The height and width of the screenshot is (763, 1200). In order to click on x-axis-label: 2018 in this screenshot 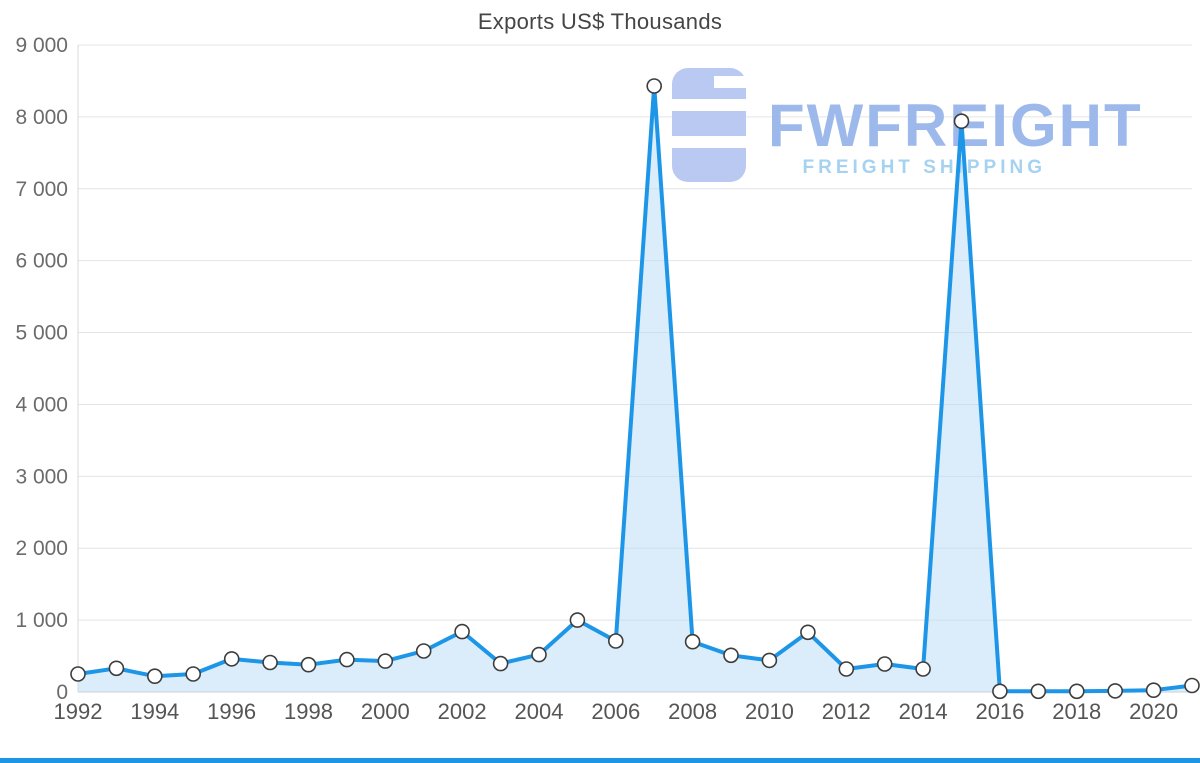, I will do `click(1076, 711)`.